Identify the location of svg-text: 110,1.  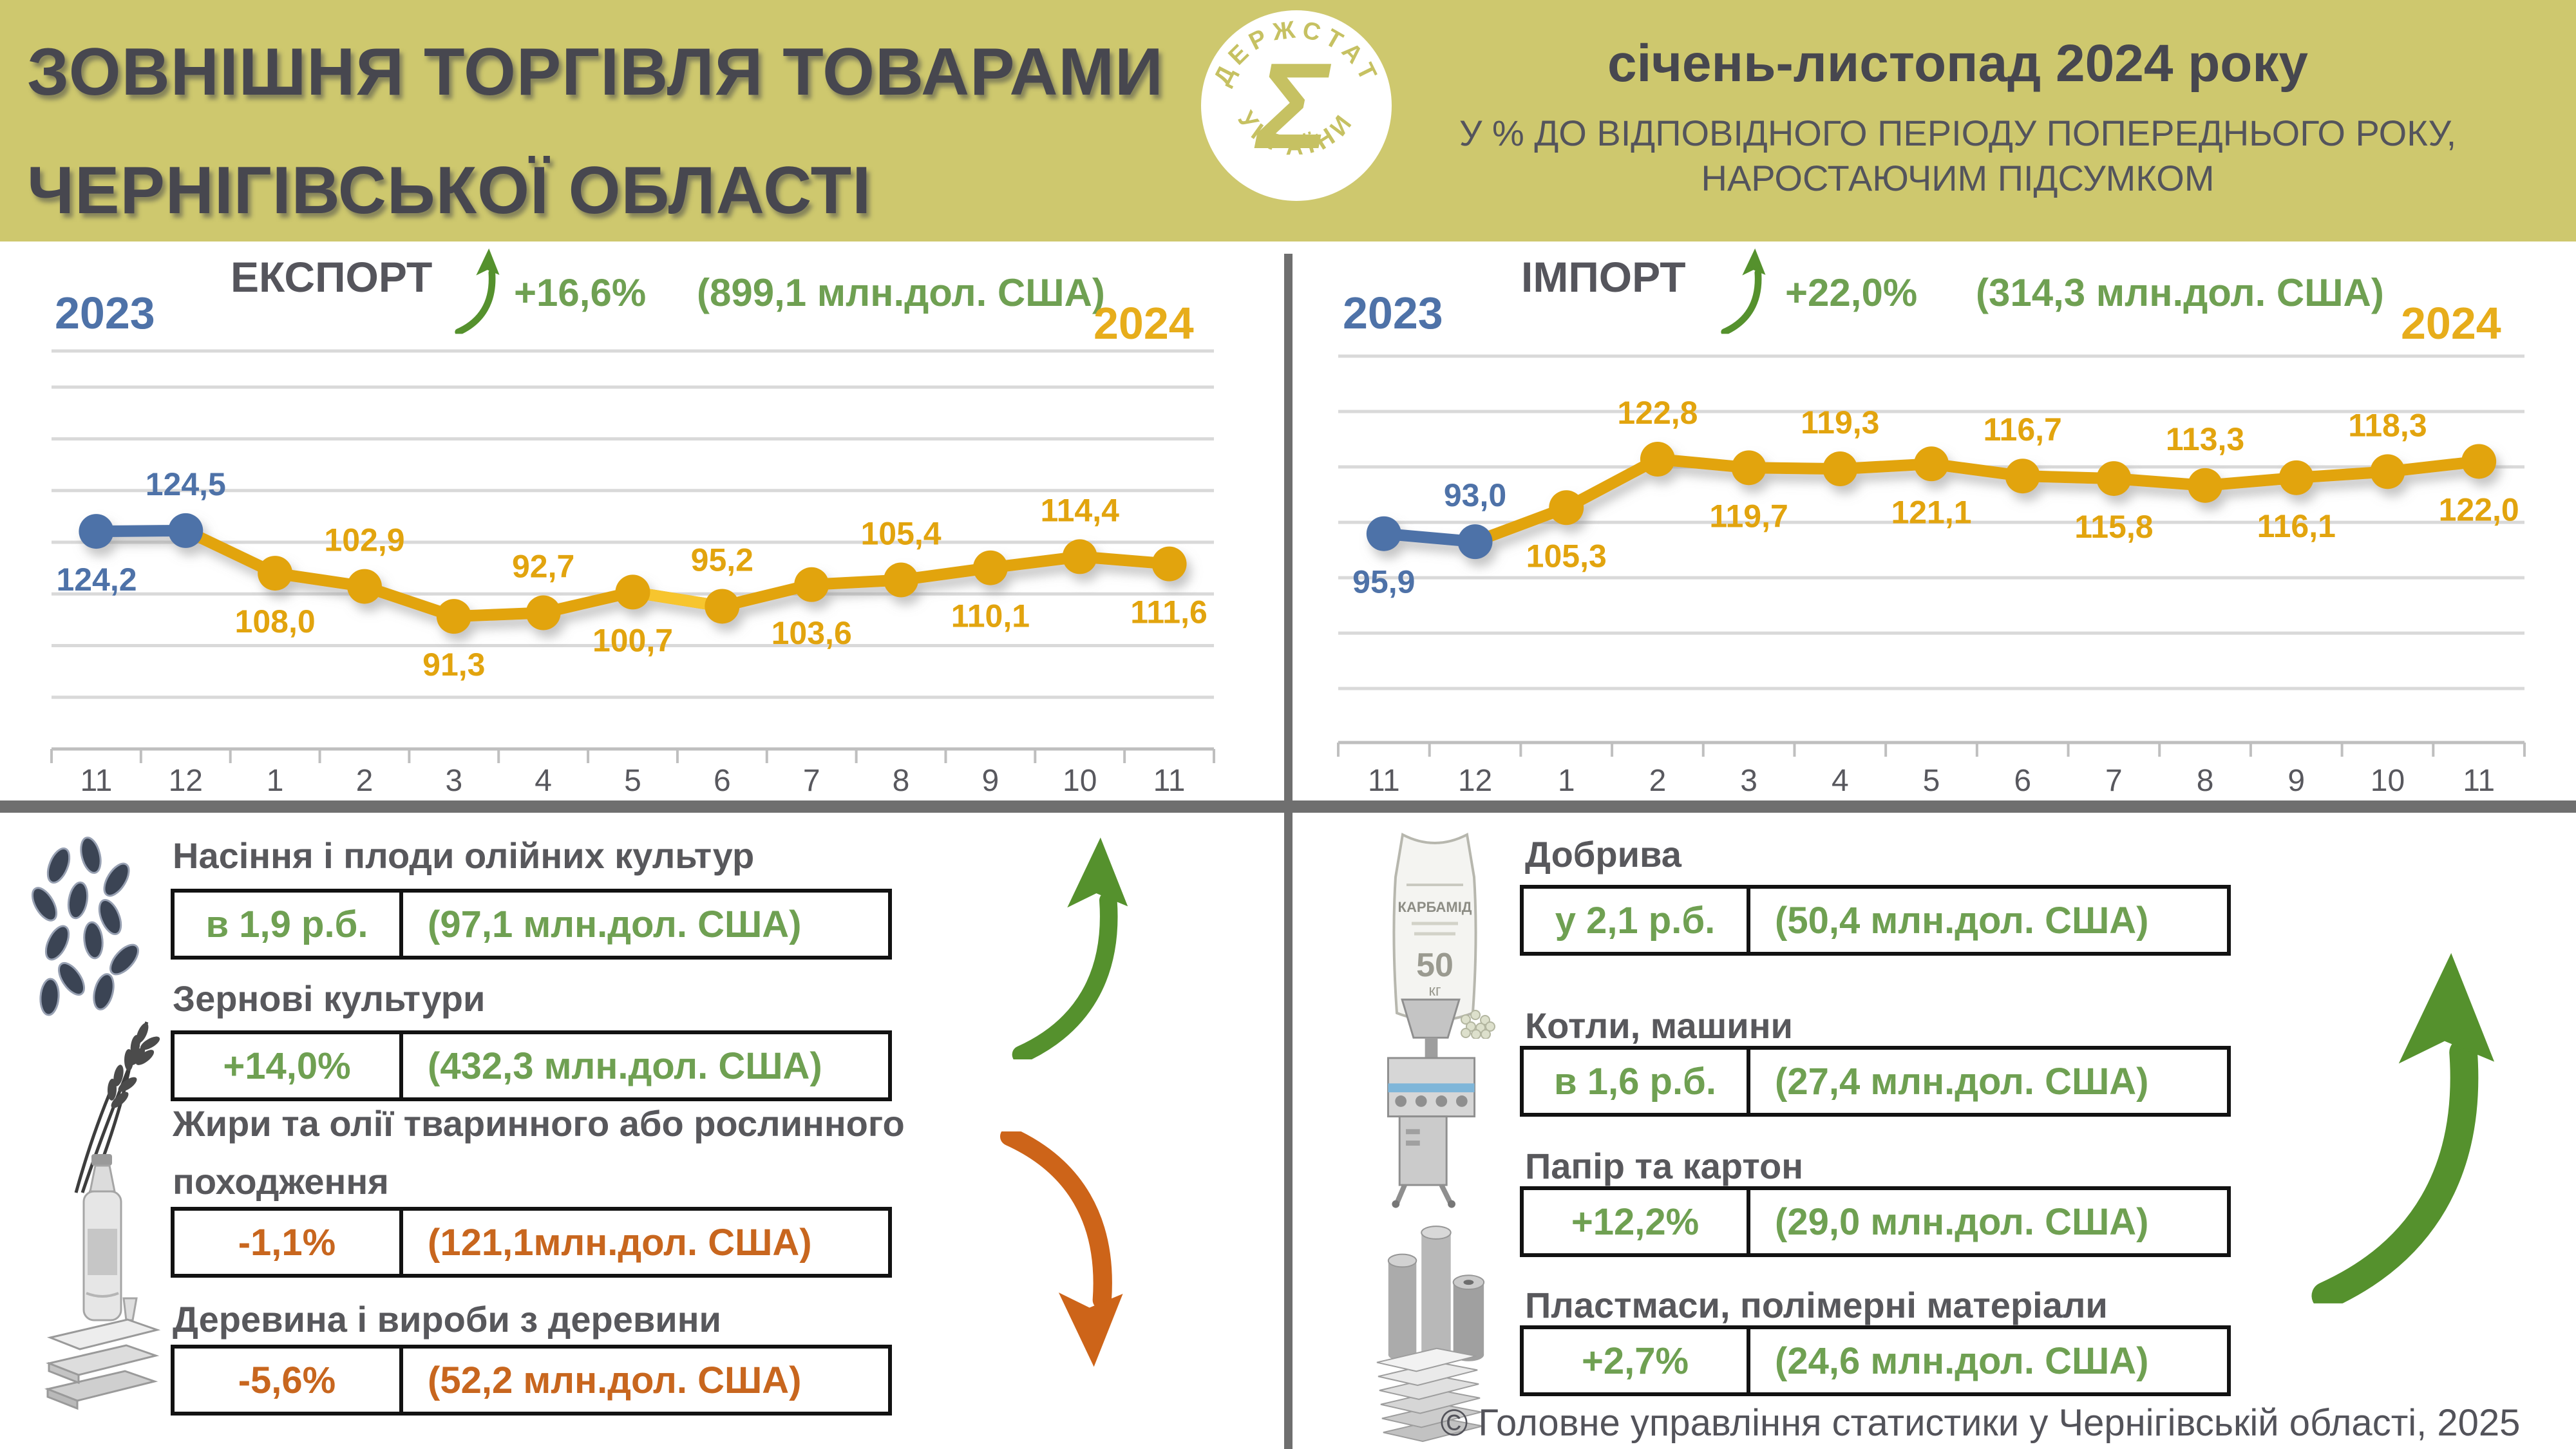
(990, 616).